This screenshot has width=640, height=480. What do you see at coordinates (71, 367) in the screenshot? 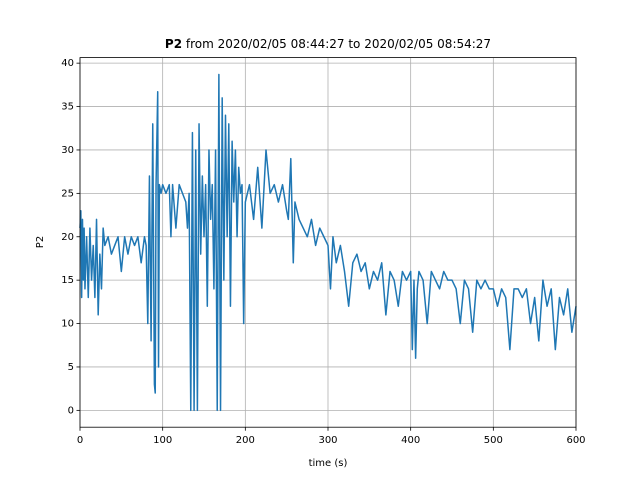
I see `y-tick-label: 5` at bounding box center [71, 367].